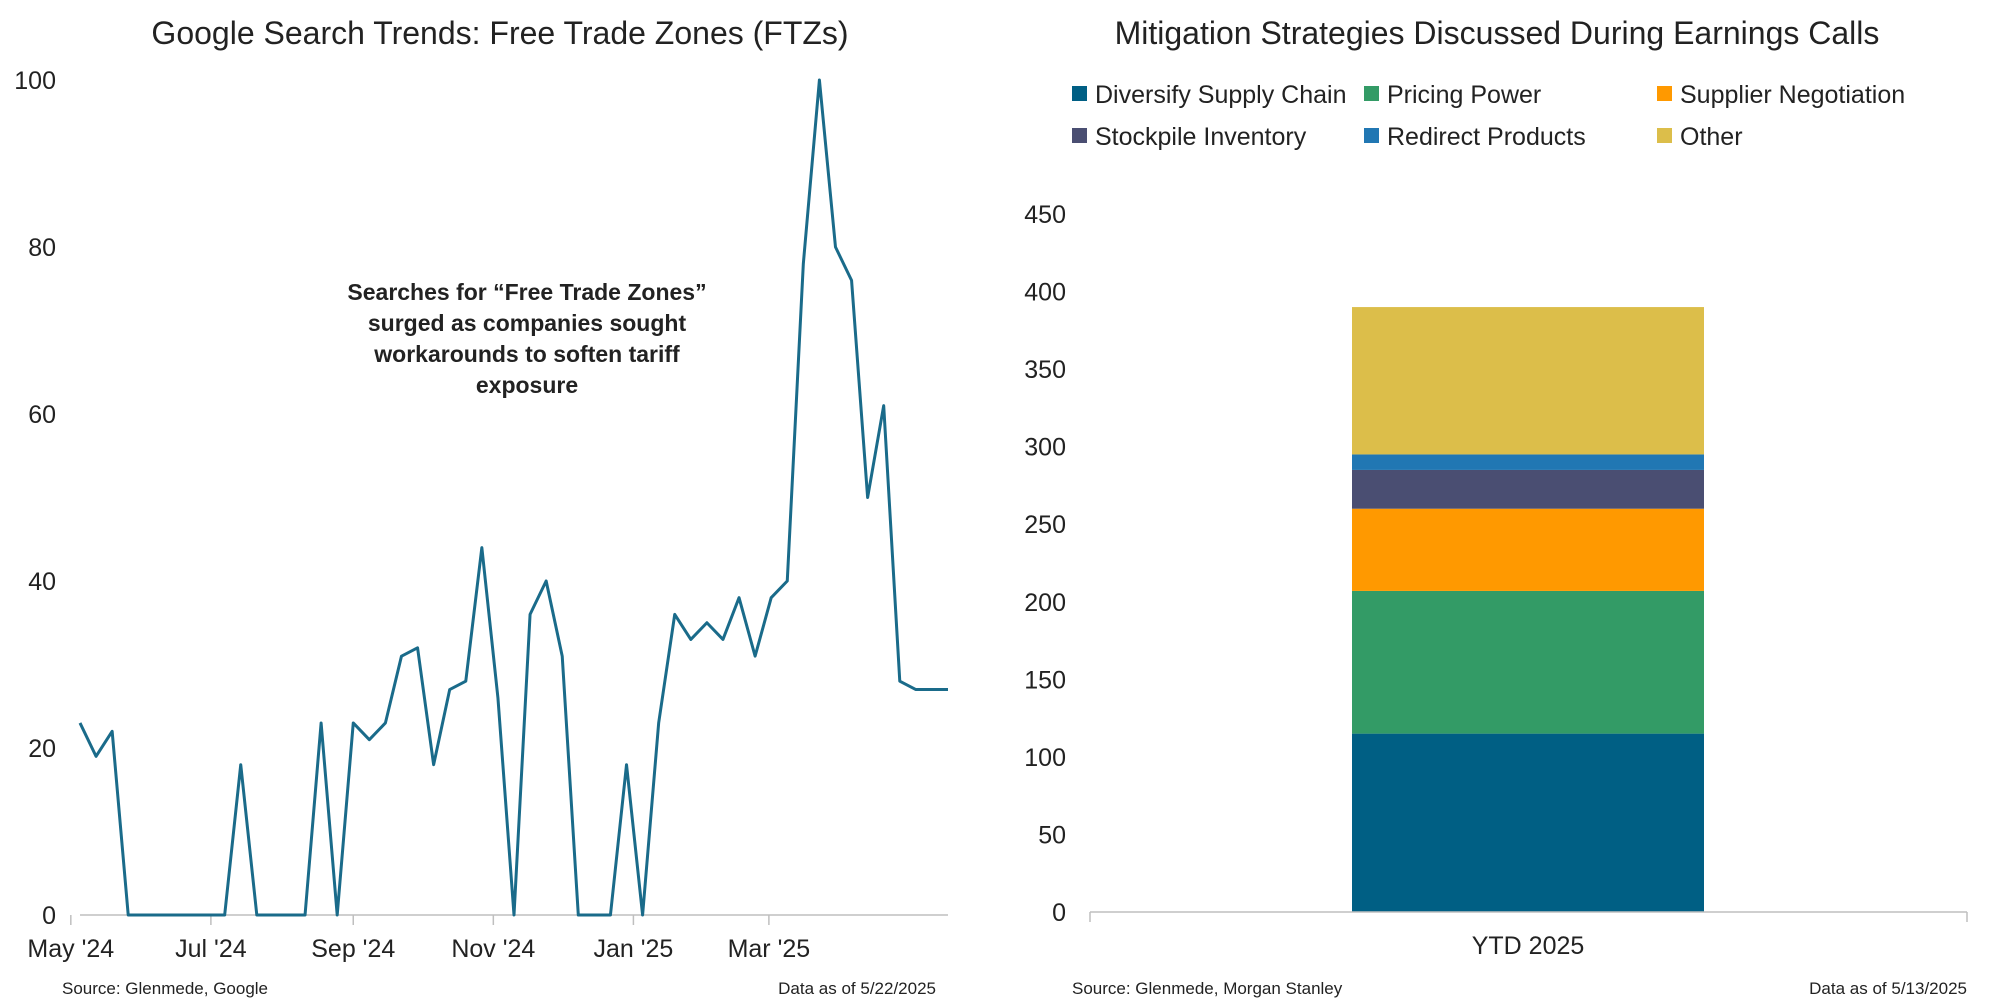 The height and width of the screenshot is (1005, 2000). What do you see at coordinates (1207, 988) in the screenshot?
I see `bar-chart-source: Source: Glenmede, Morgan Stanley` at bounding box center [1207, 988].